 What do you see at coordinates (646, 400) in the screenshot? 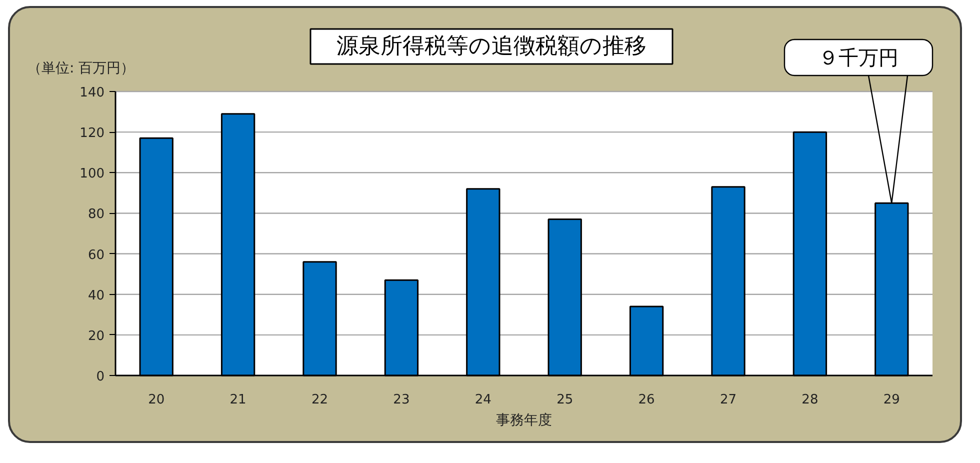
I see `x-tick-label: 26` at bounding box center [646, 400].